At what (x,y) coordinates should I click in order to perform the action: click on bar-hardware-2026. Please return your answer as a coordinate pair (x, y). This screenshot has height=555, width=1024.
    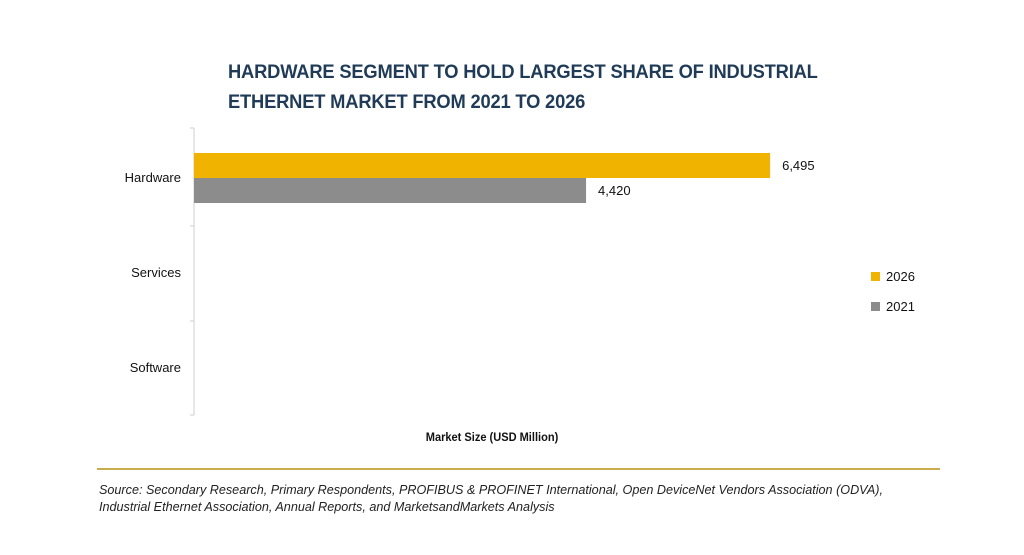
    Looking at the image, I should click on (482, 165).